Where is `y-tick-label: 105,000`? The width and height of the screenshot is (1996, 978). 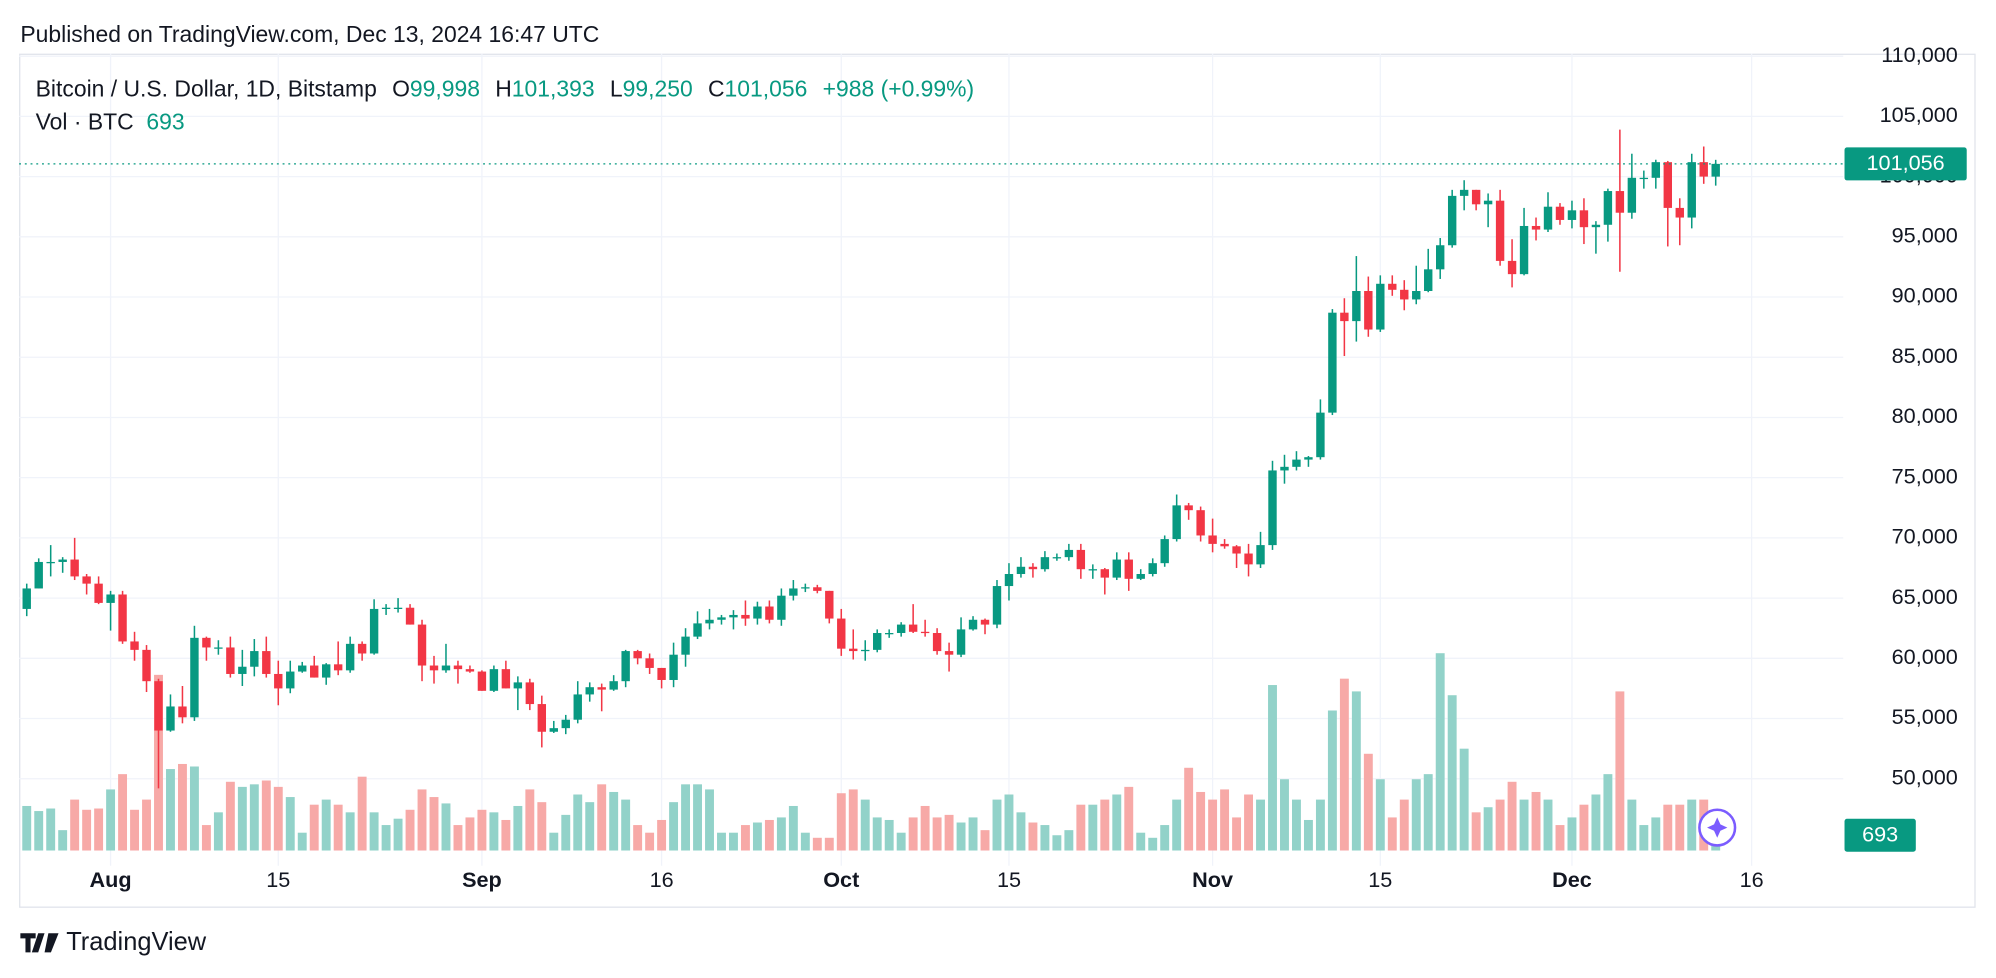
y-tick-label: 105,000 is located at coordinates (1919, 114).